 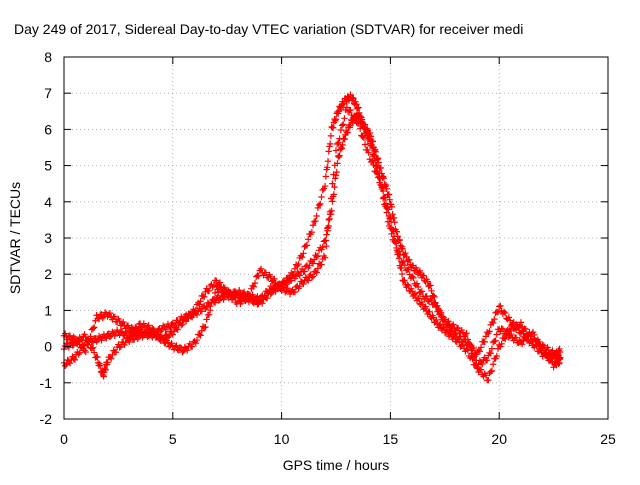 What do you see at coordinates (15, 238) in the screenshot?
I see `y-axis-label: SDTVAR / TECUs` at bounding box center [15, 238].